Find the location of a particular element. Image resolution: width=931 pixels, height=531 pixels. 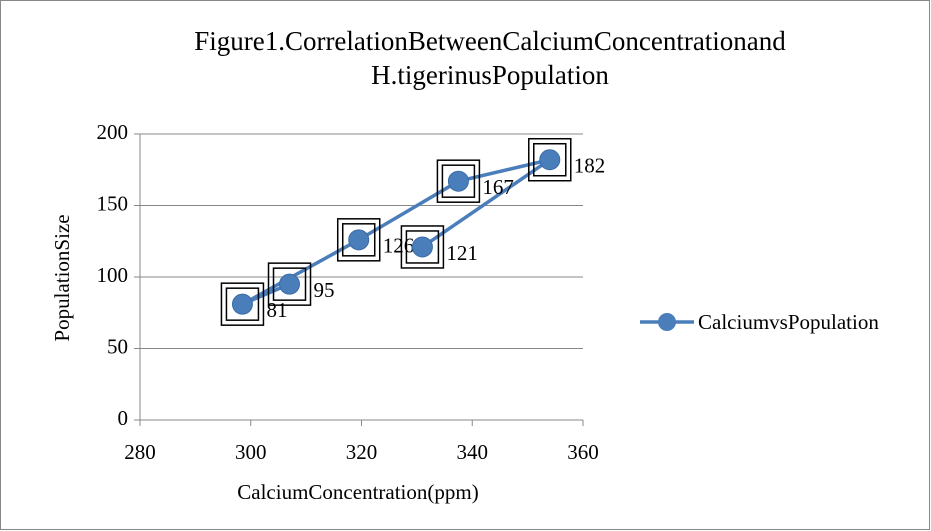

data-label: 95 is located at coordinates (324, 290).